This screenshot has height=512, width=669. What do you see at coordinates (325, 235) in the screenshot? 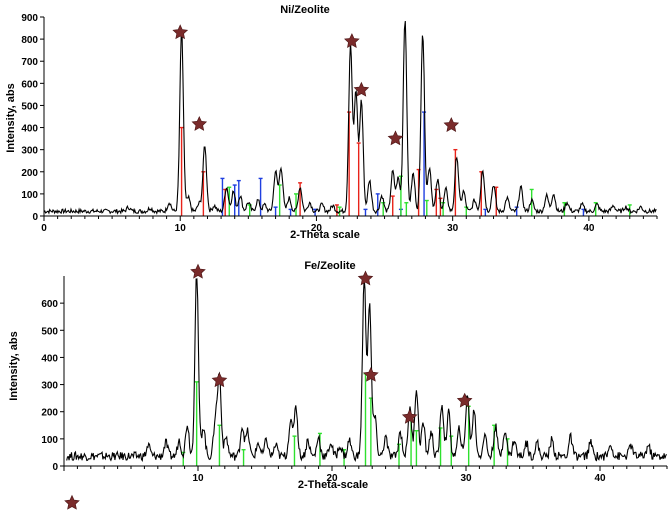
I see `x-axis-label: 2-Theta scale` at bounding box center [325, 235].